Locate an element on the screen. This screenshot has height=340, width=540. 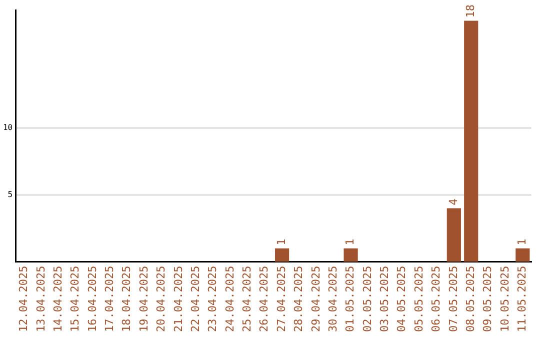
x-tick-label: 21.04.2025 is located at coordinates (178, 299).